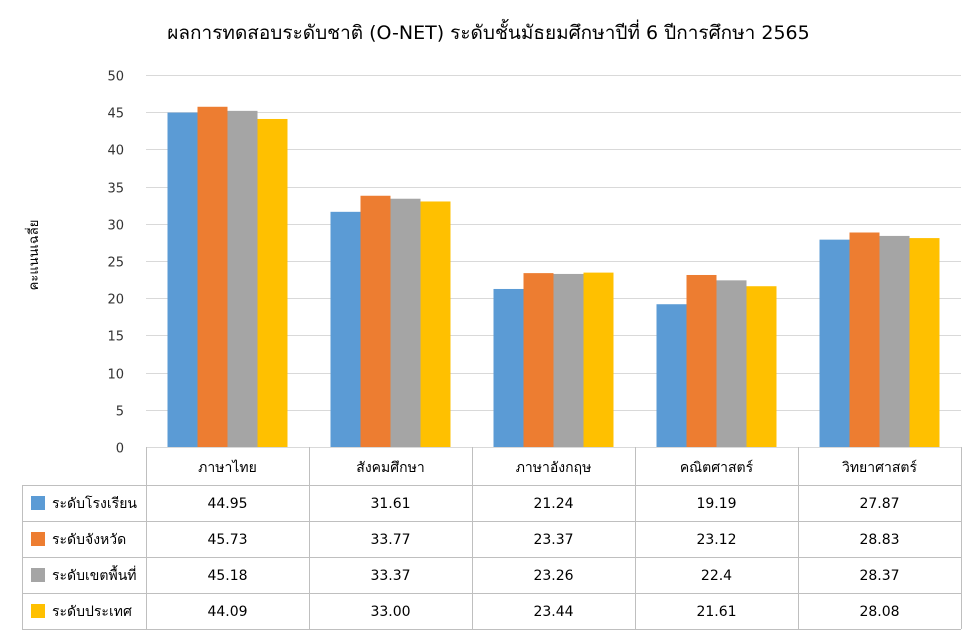 Image resolution: width=977 pixels, height=637 pixels. Describe the element at coordinates (115, 114) in the screenshot. I see `y-tick-label: 45` at that location.